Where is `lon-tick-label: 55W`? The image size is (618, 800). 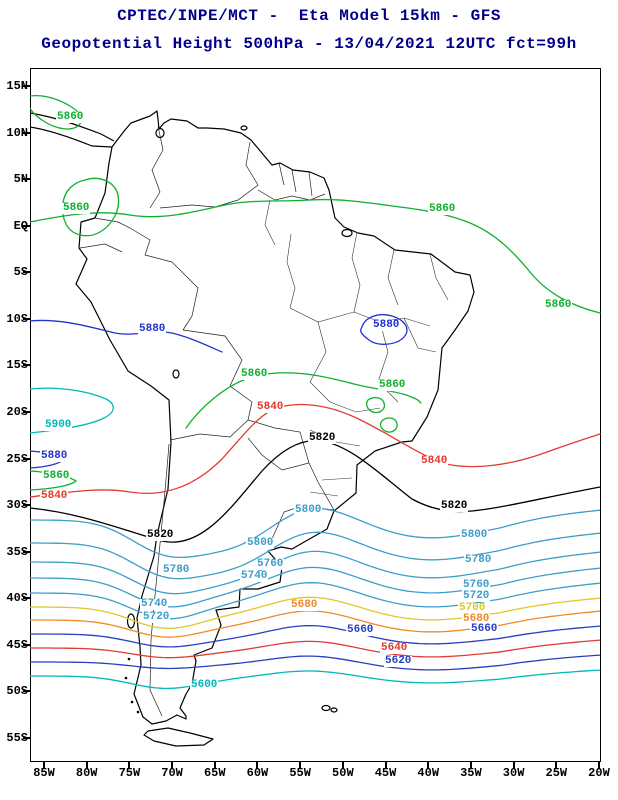
lon-tick-label: 55W is located at coordinates (300, 773).